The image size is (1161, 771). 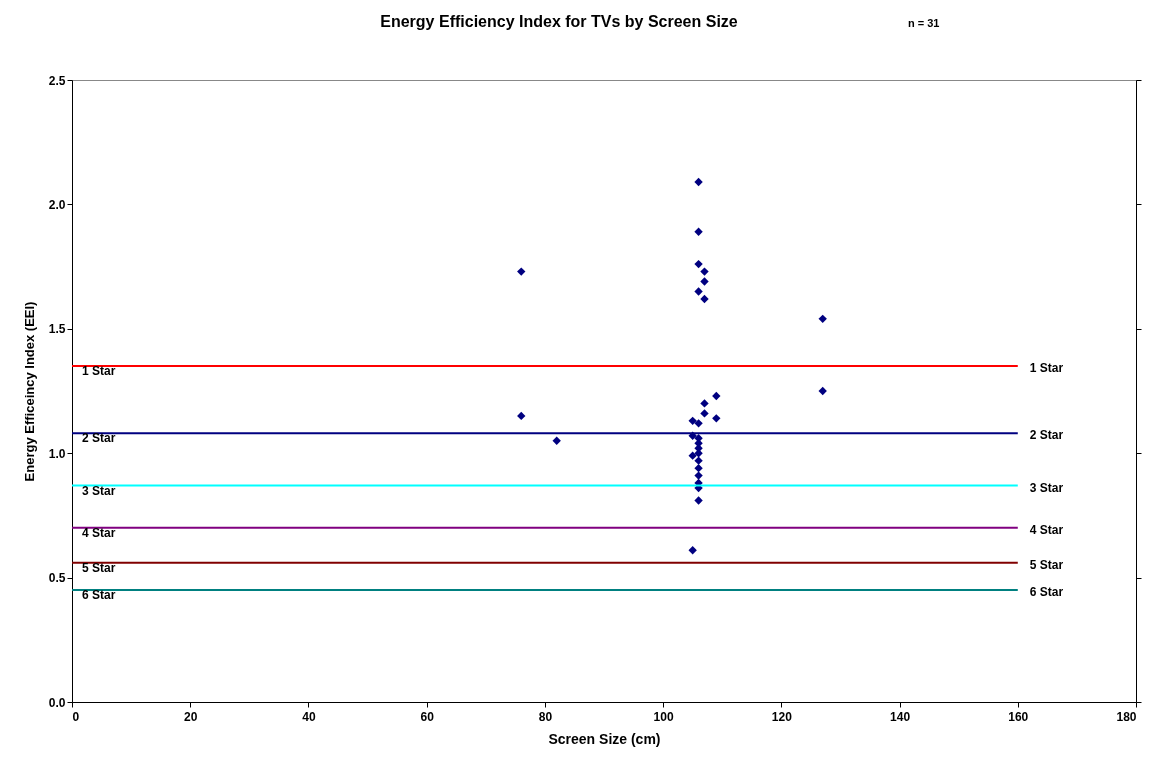 What do you see at coordinates (99, 490) in the screenshot?
I see `series-label: 3 Star` at bounding box center [99, 490].